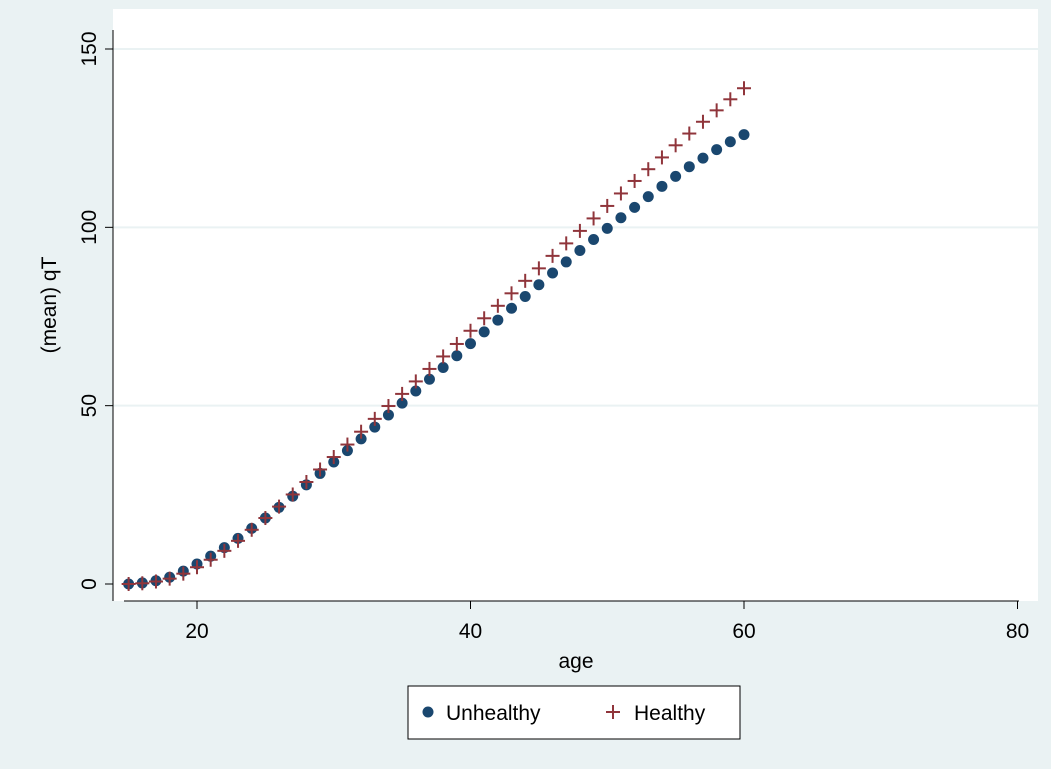  What do you see at coordinates (89, 584) in the screenshot?
I see `y-tick-label-0: 0` at bounding box center [89, 584].